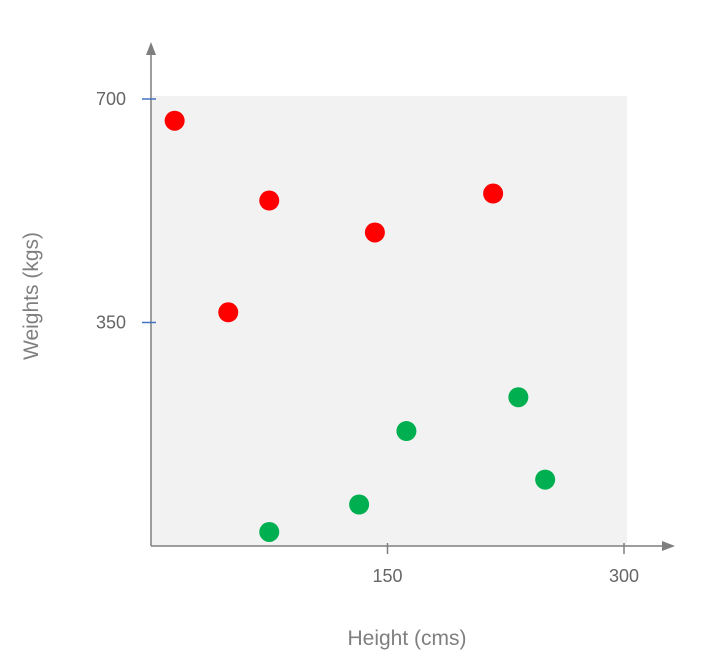 The width and height of the screenshot is (708, 672). What do you see at coordinates (624, 576) in the screenshot?
I see `x-tick-label: 300` at bounding box center [624, 576].